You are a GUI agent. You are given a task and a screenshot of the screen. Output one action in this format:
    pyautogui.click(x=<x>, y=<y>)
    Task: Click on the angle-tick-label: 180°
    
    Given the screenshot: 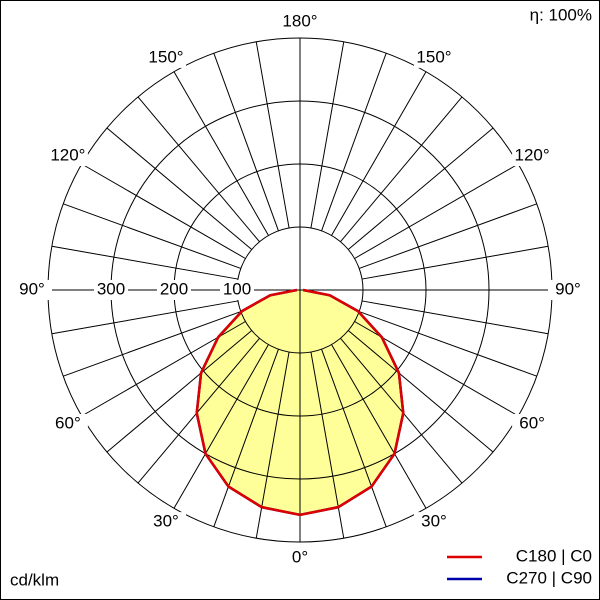 What is the action you would take?
    pyautogui.click(x=299, y=20)
    